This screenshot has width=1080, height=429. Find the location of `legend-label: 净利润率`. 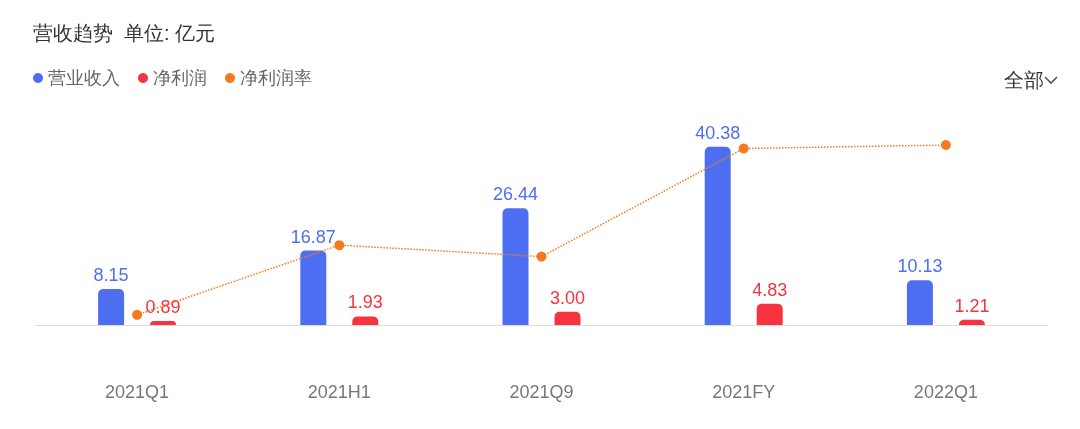

legend-label: 净利润率 is located at coordinates (276, 78).